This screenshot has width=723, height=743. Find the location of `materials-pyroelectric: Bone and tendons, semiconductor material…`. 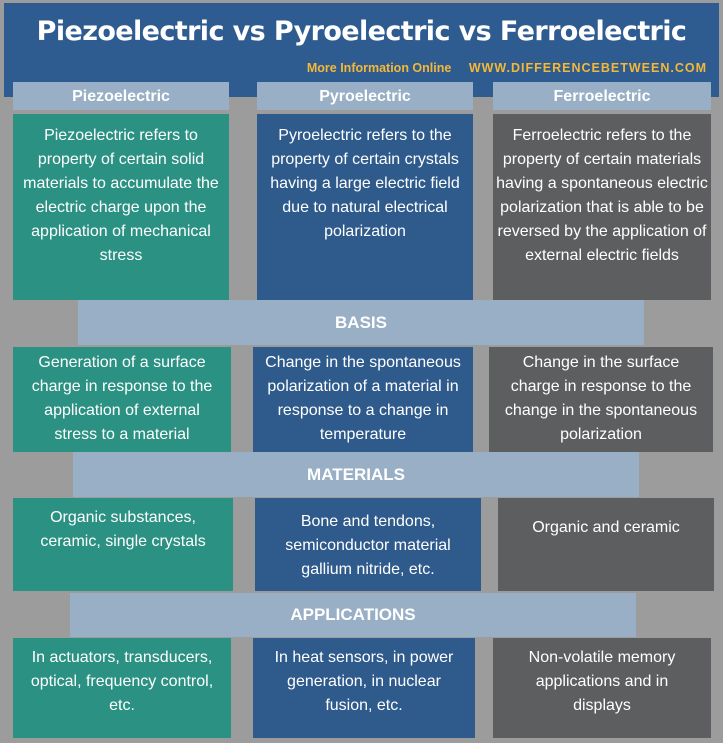

materials-pyroelectric: Bone and tendons, semiconductor material… is located at coordinates (368, 544).